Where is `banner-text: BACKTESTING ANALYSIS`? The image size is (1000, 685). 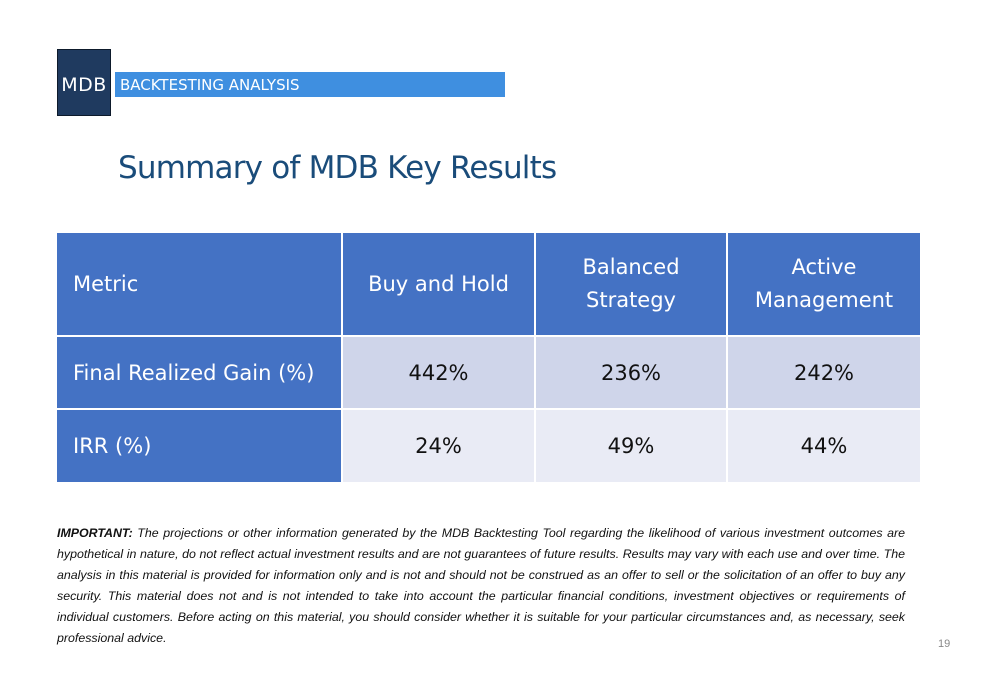 banner-text: BACKTESTING ANALYSIS is located at coordinates (210, 84).